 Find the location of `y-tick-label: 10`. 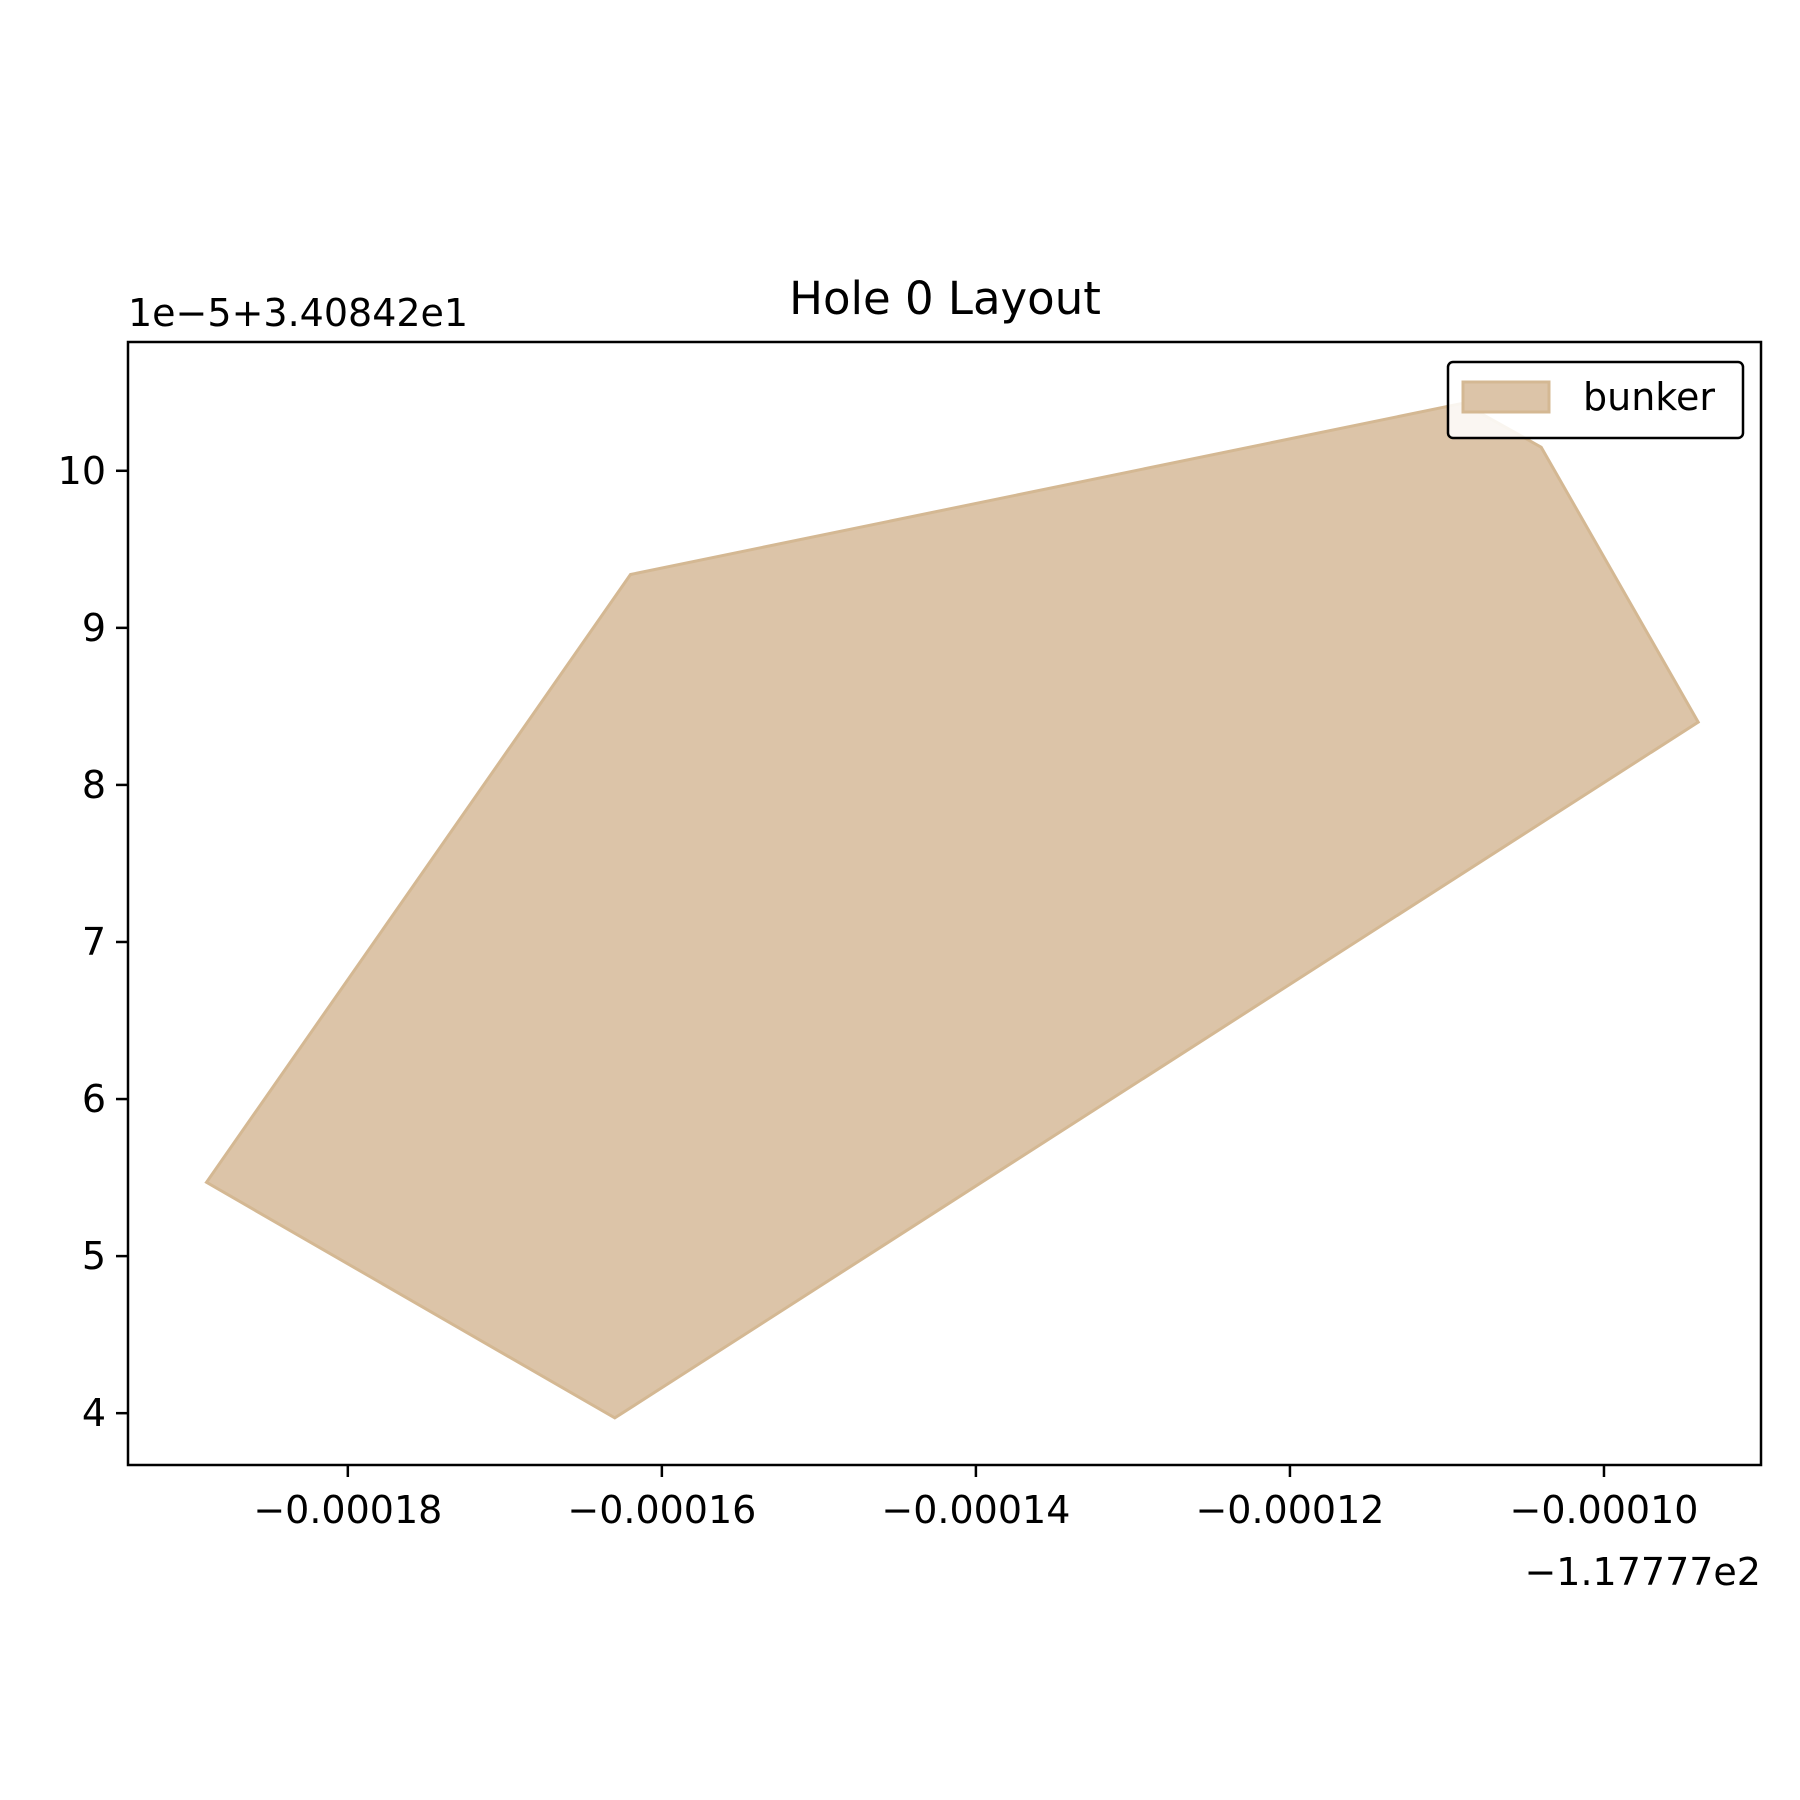

y-tick-label: 10 is located at coordinates (82, 471).